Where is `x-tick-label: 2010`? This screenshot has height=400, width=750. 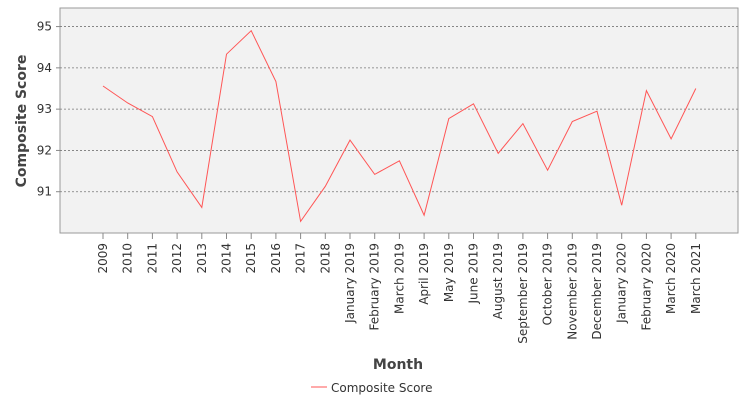
x-tick-label: 2010 is located at coordinates (128, 258).